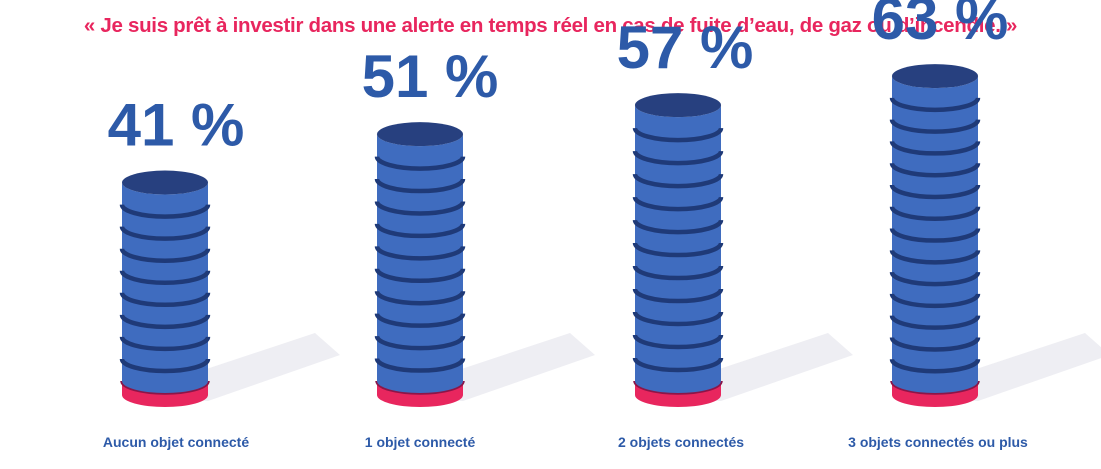  I want to click on value-label: 41 %, so click(176, 125).